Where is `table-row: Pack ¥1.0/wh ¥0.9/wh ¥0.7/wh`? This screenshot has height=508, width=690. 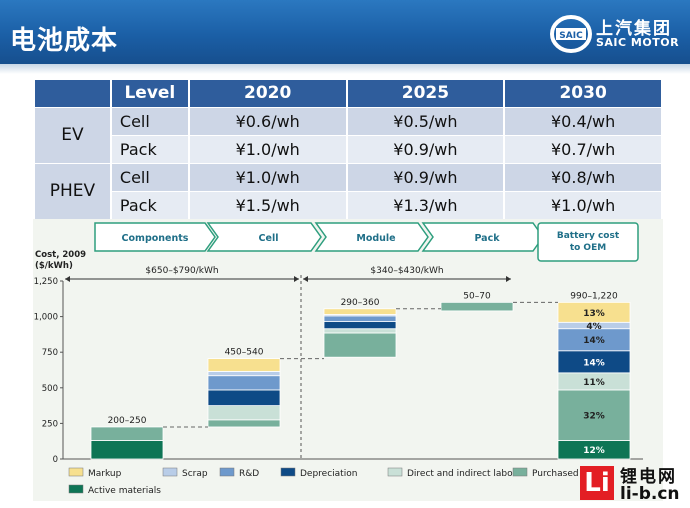
table-row: Pack ¥1.0/wh ¥0.9/wh ¥0.7/wh is located at coordinates (349, 148).